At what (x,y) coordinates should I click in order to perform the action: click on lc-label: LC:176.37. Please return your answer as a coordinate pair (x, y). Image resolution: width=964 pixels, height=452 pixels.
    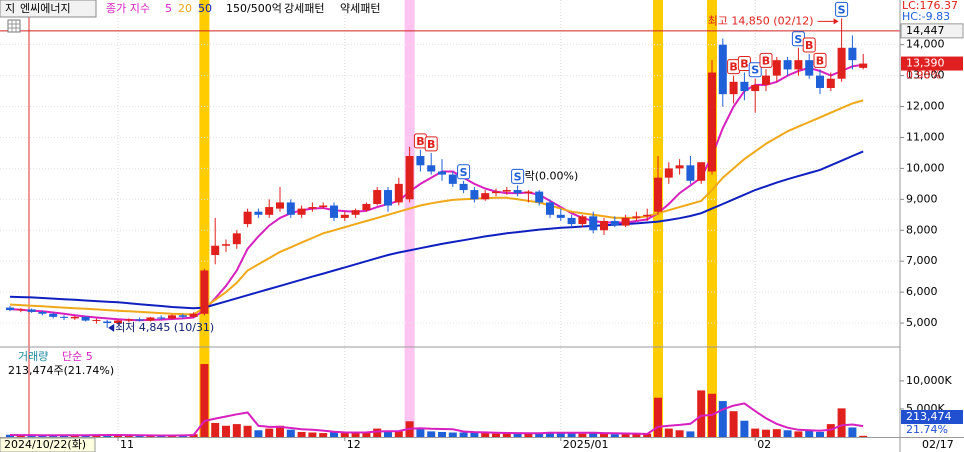
    Looking at the image, I should click on (930, 6).